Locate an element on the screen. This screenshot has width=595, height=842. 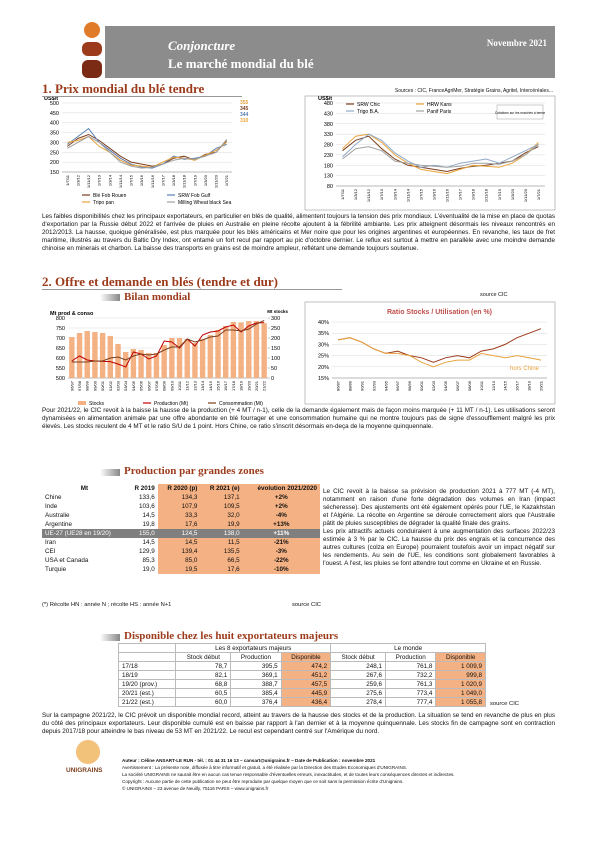
legend-label: Panif Paris is located at coordinates (439, 112).